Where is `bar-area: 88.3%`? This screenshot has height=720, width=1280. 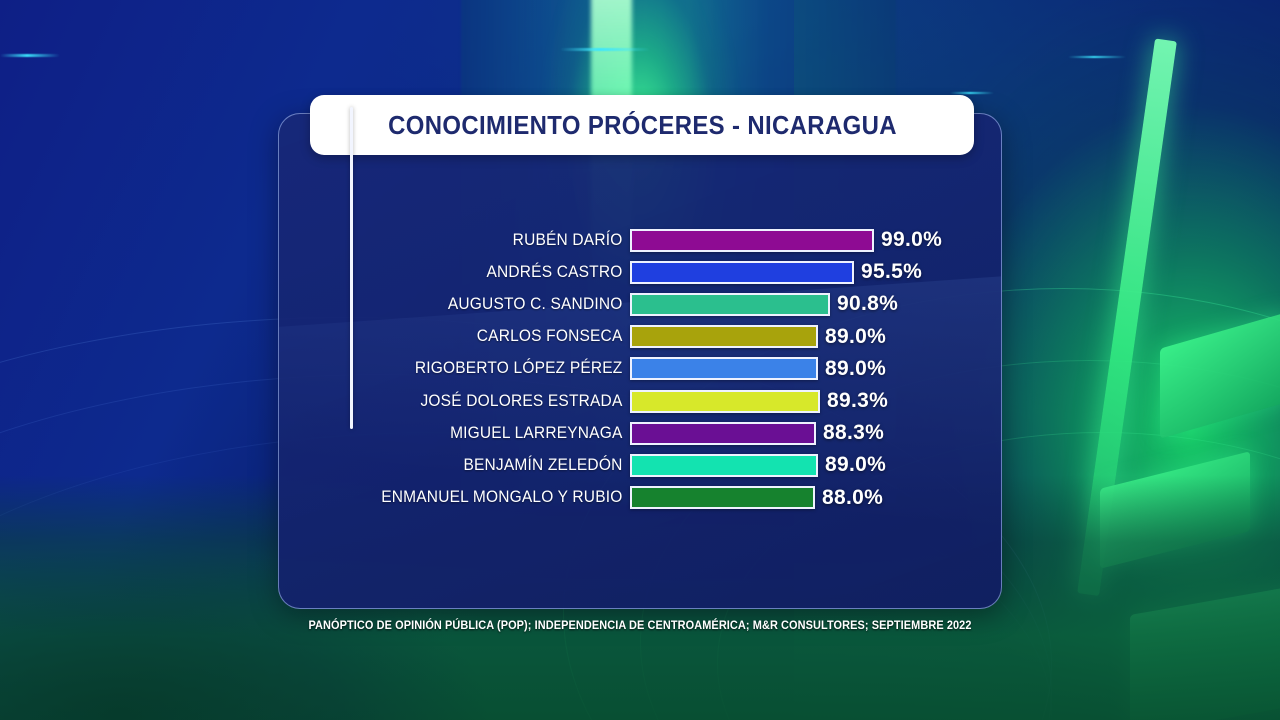
bar-area: 88.3% is located at coordinates (815, 433).